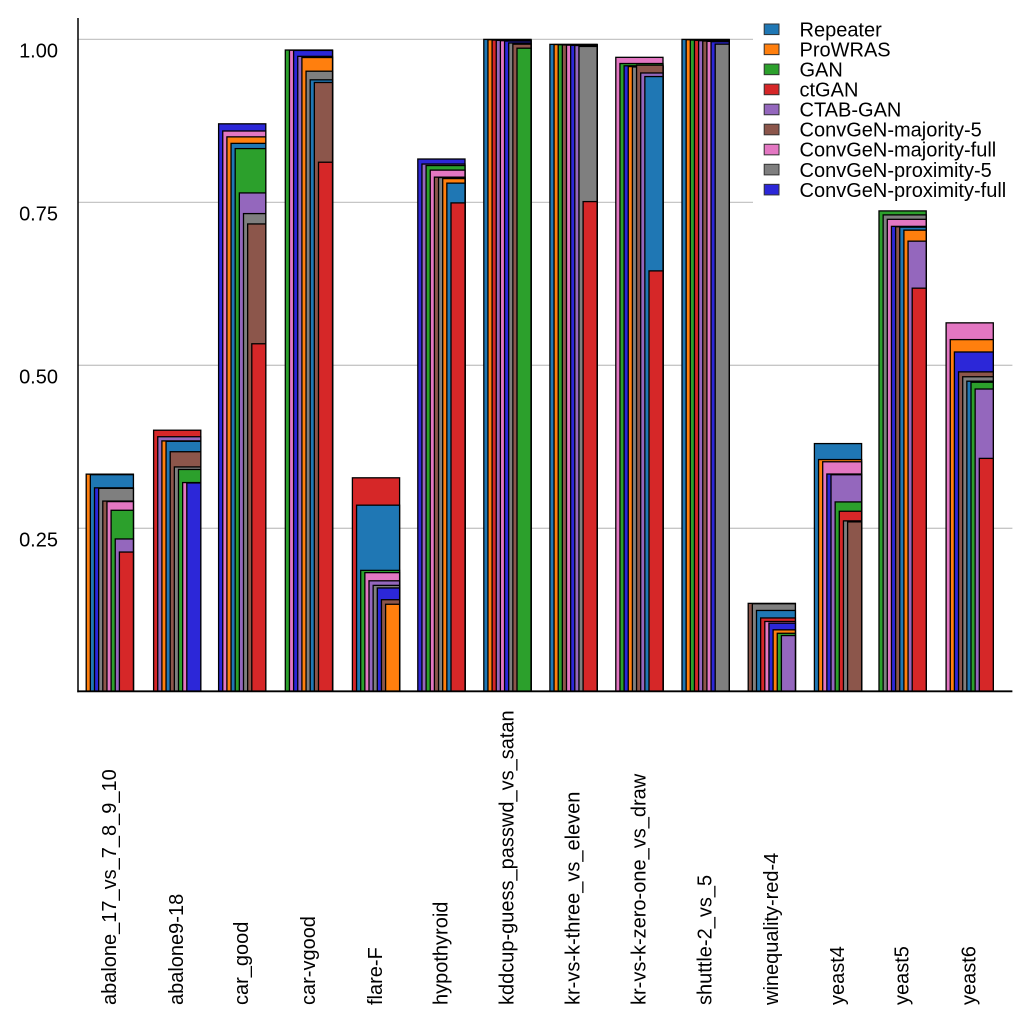 This screenshot has width=1024, height=1024. Describe the element at coordinates (110, 887) in the screenshot. I see `svg-text: abalone_17_vs_7_8_9_10` at that location.